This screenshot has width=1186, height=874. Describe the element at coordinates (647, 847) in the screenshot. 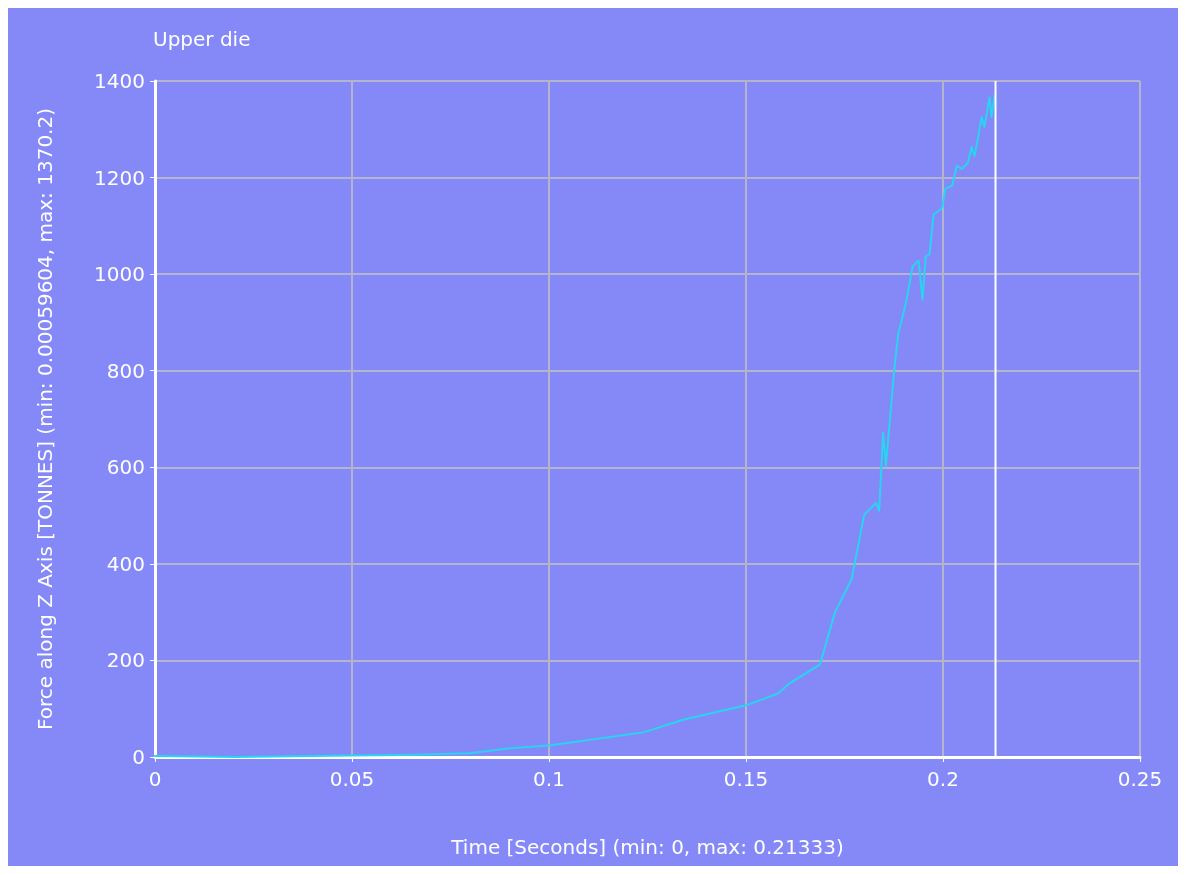

I see `x-axis-title: Time [Seconds] (min: 0, max: 0.21333)` at that location.